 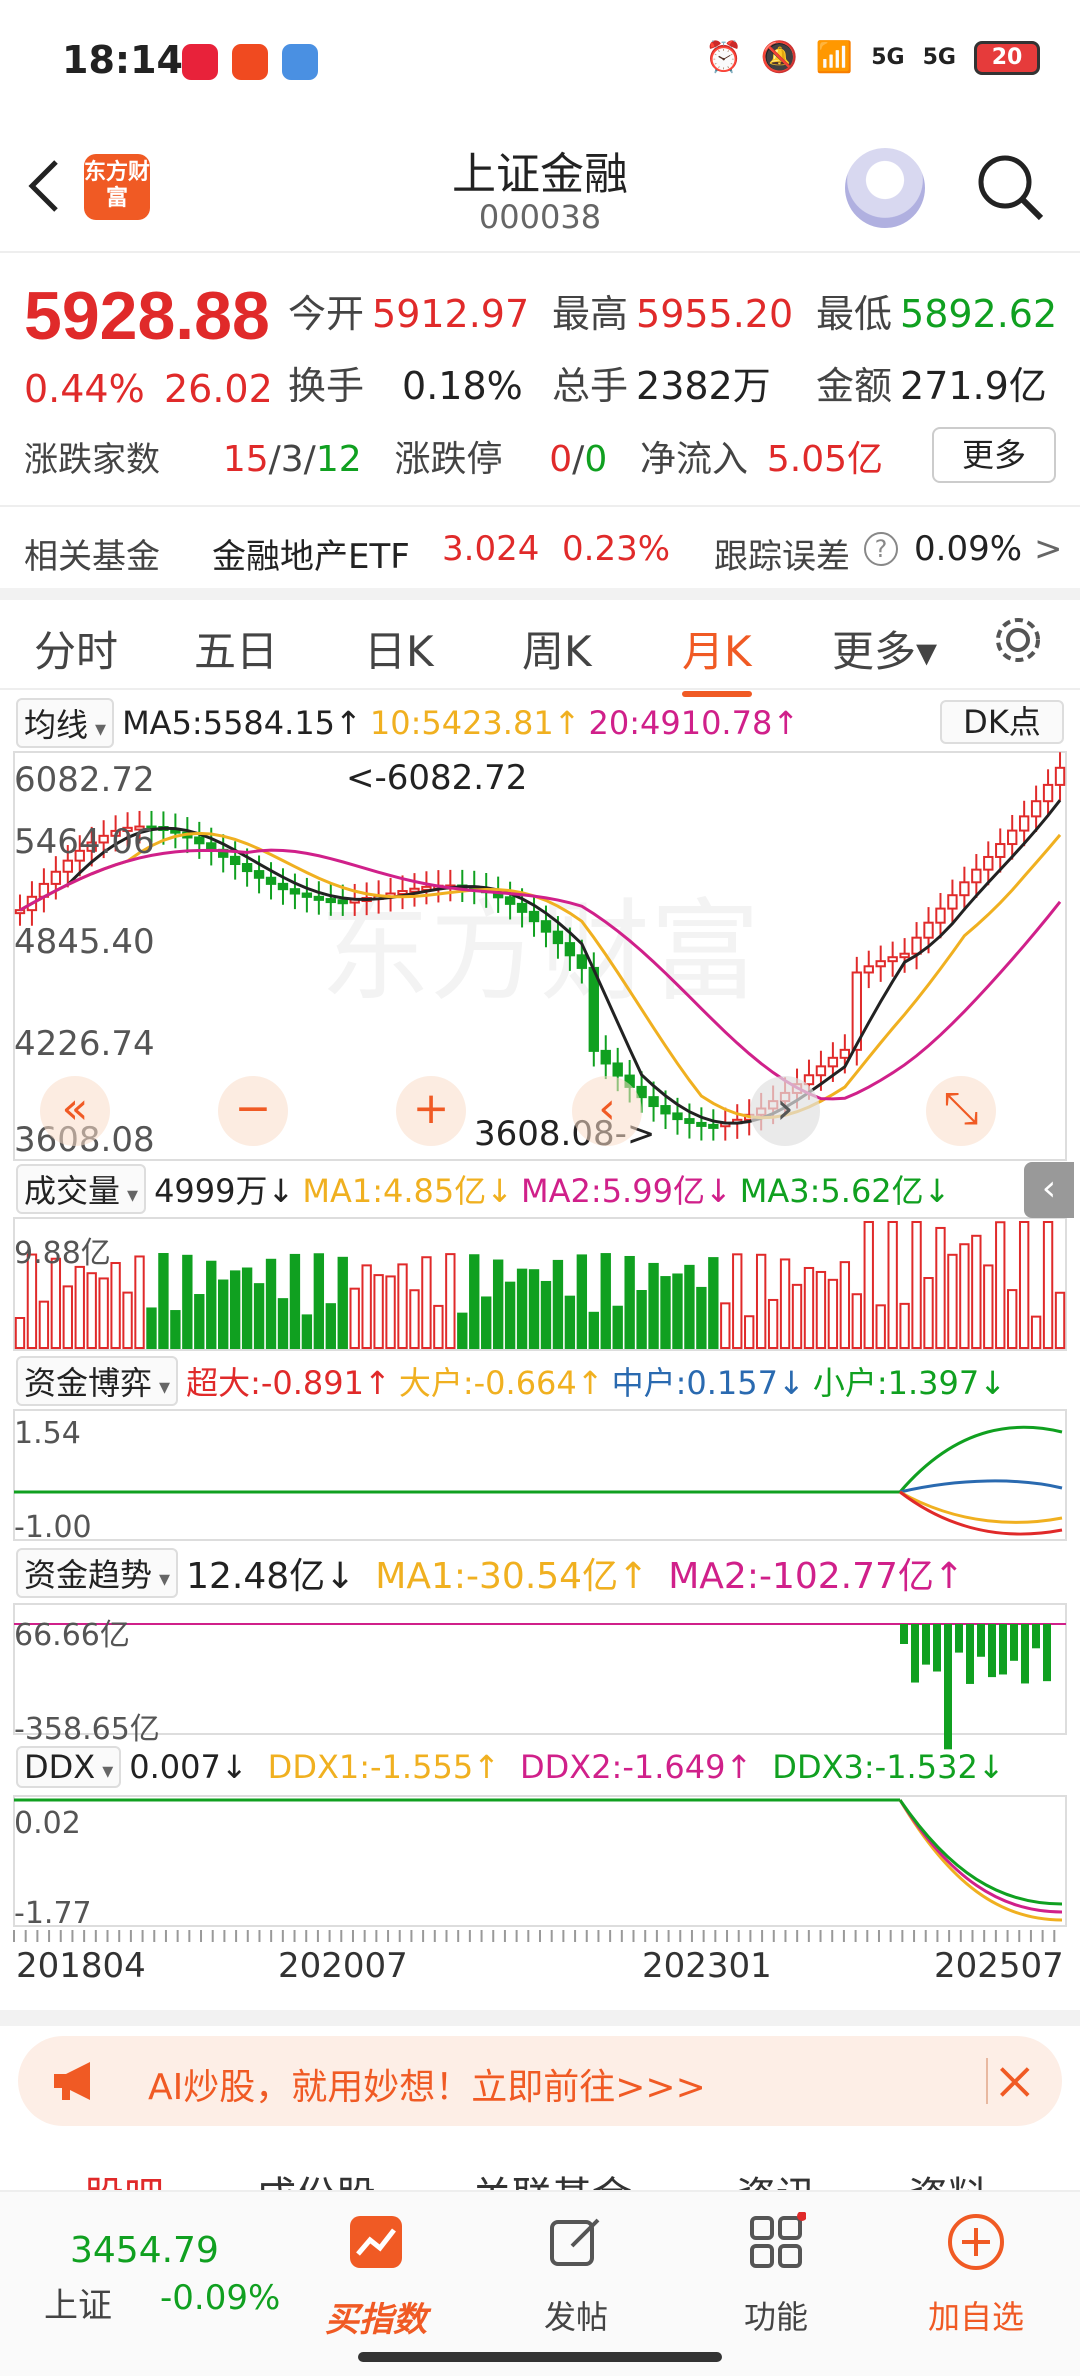 I want to click on ai-ad-banner: AI炒股，就用妙想！立即前往>>>, so click(x=540, y=2081).